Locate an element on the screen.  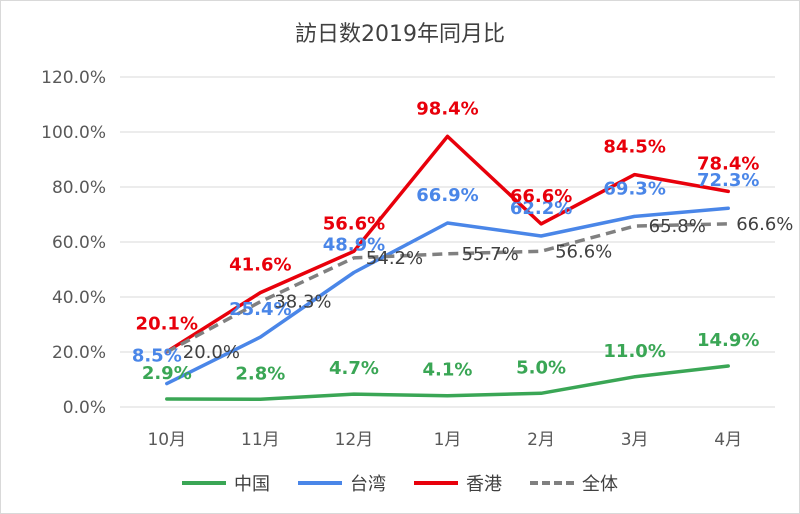
y-tick-label: 0.0% is located at coordinates (84, 408).